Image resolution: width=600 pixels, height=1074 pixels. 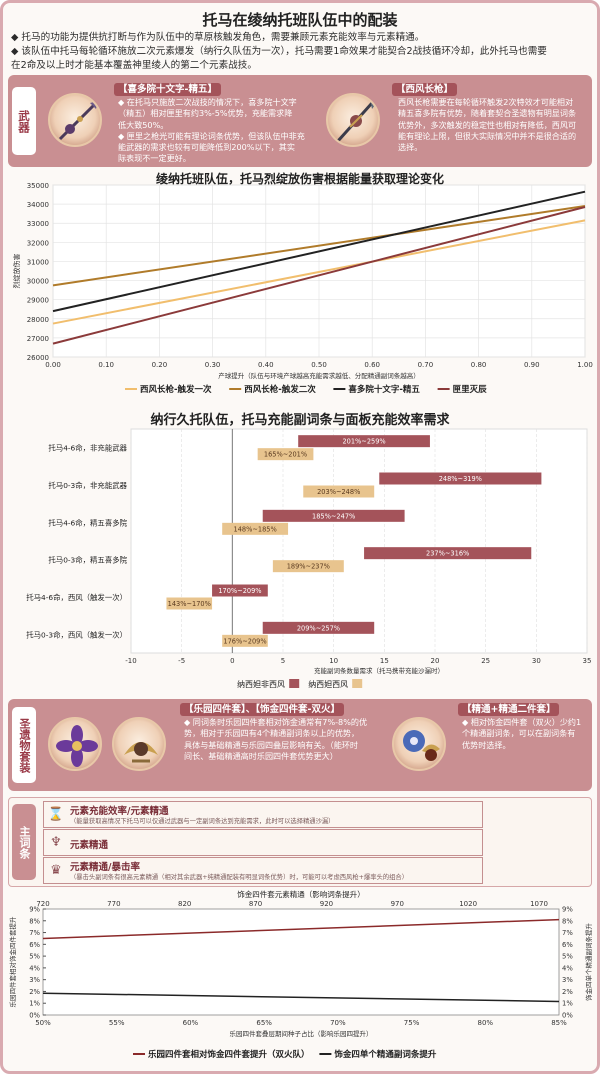 I want to click on bar-data-label: 248%~319%, so click(x=460, y=479).